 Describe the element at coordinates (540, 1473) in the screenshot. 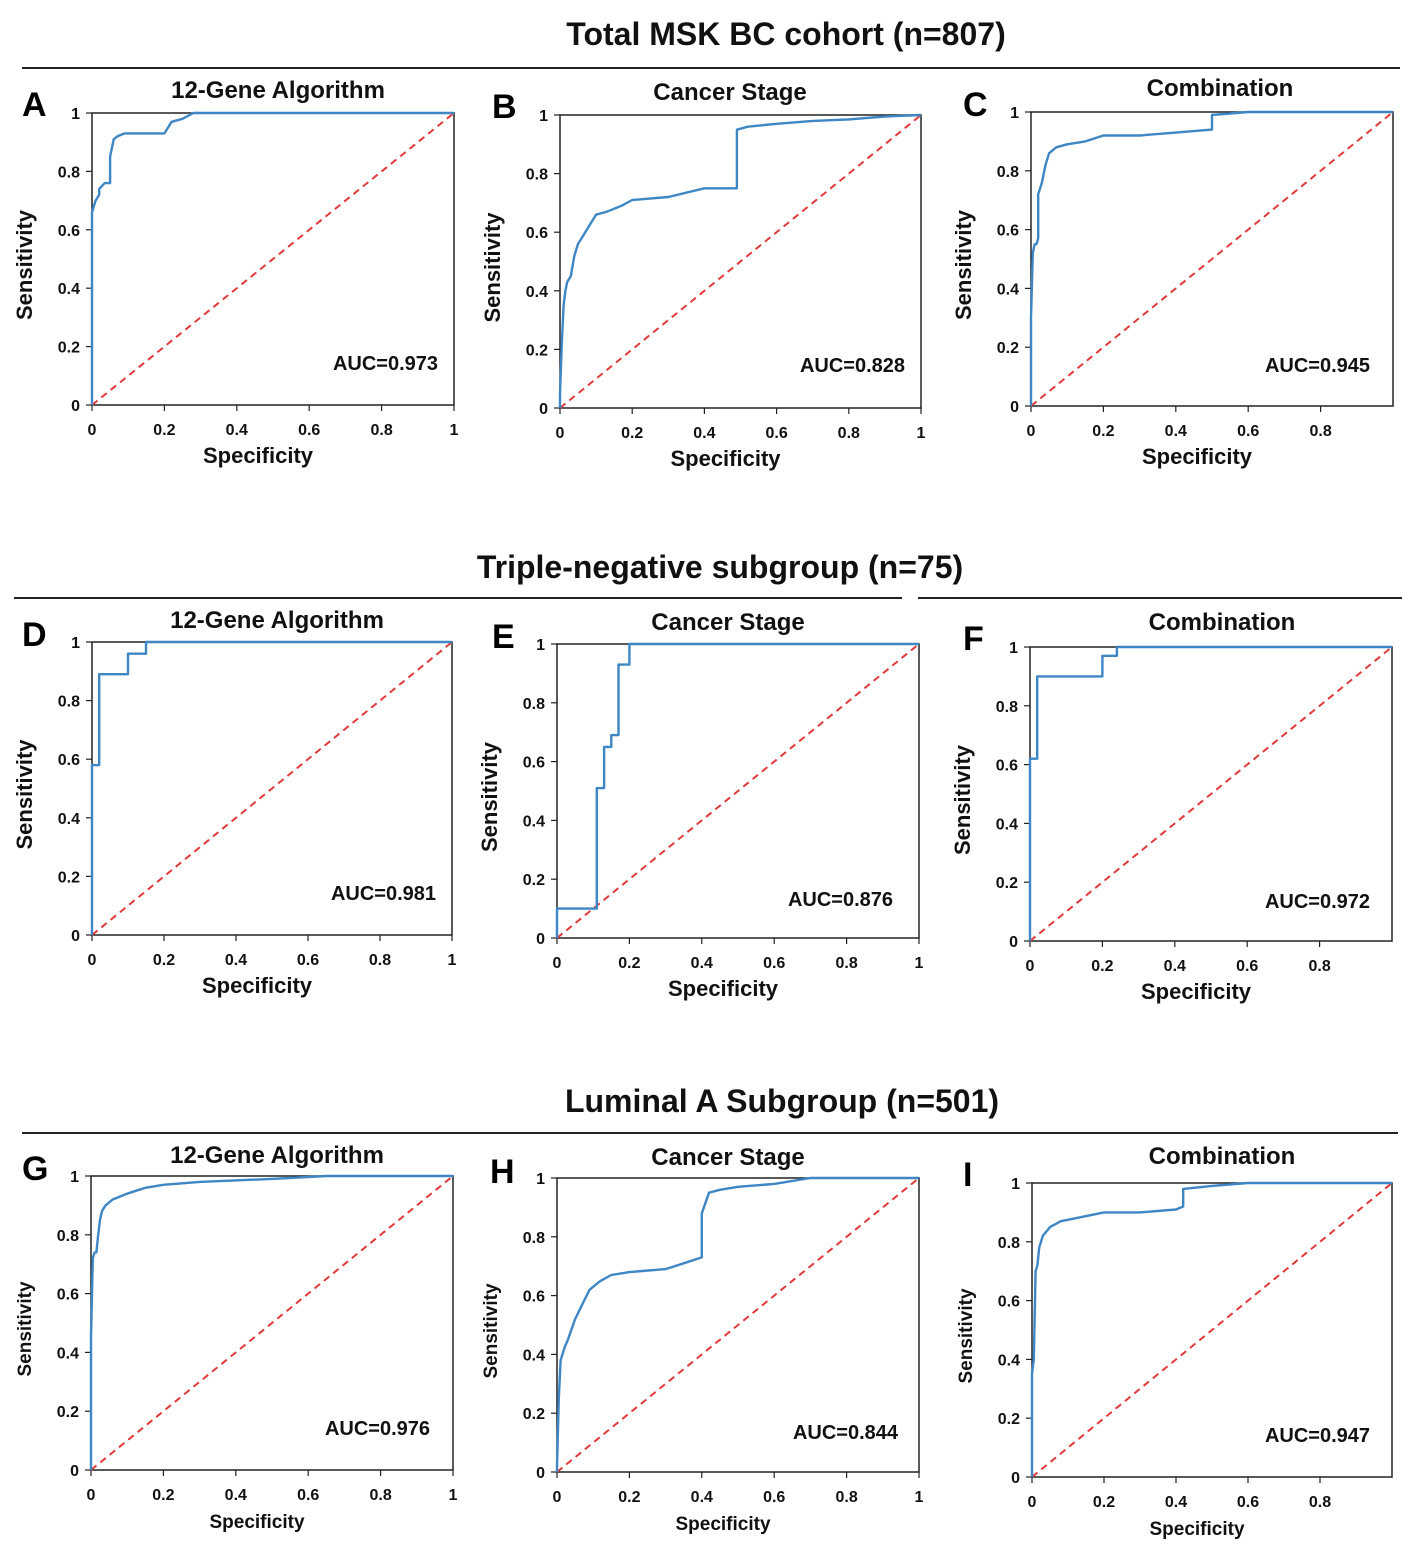

I see `y-tick-label-h-0: 0` at that location.